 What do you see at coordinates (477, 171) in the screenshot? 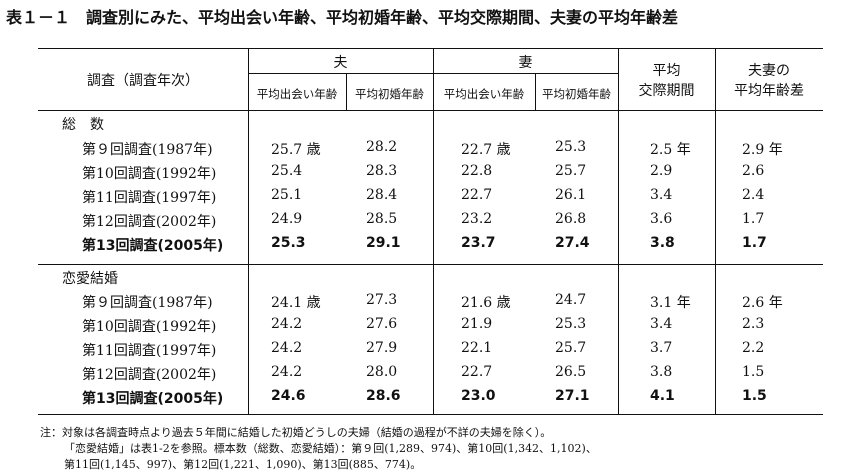
I see `wife-meet-value: 22.8` at bounding box center [477, 171].